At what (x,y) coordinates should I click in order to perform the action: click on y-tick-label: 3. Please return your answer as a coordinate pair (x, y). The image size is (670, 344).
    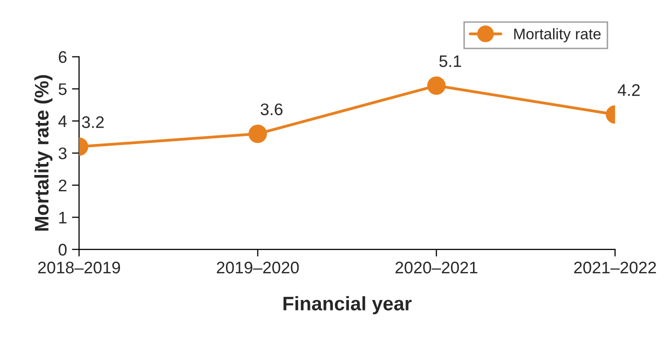
    Looking at the image, I should click on (62, 153).